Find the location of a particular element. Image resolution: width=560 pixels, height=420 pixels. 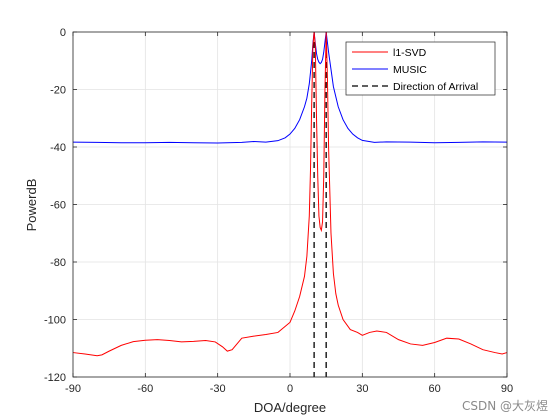

y-tick-label: -100 is located at coordinates (55, 321).